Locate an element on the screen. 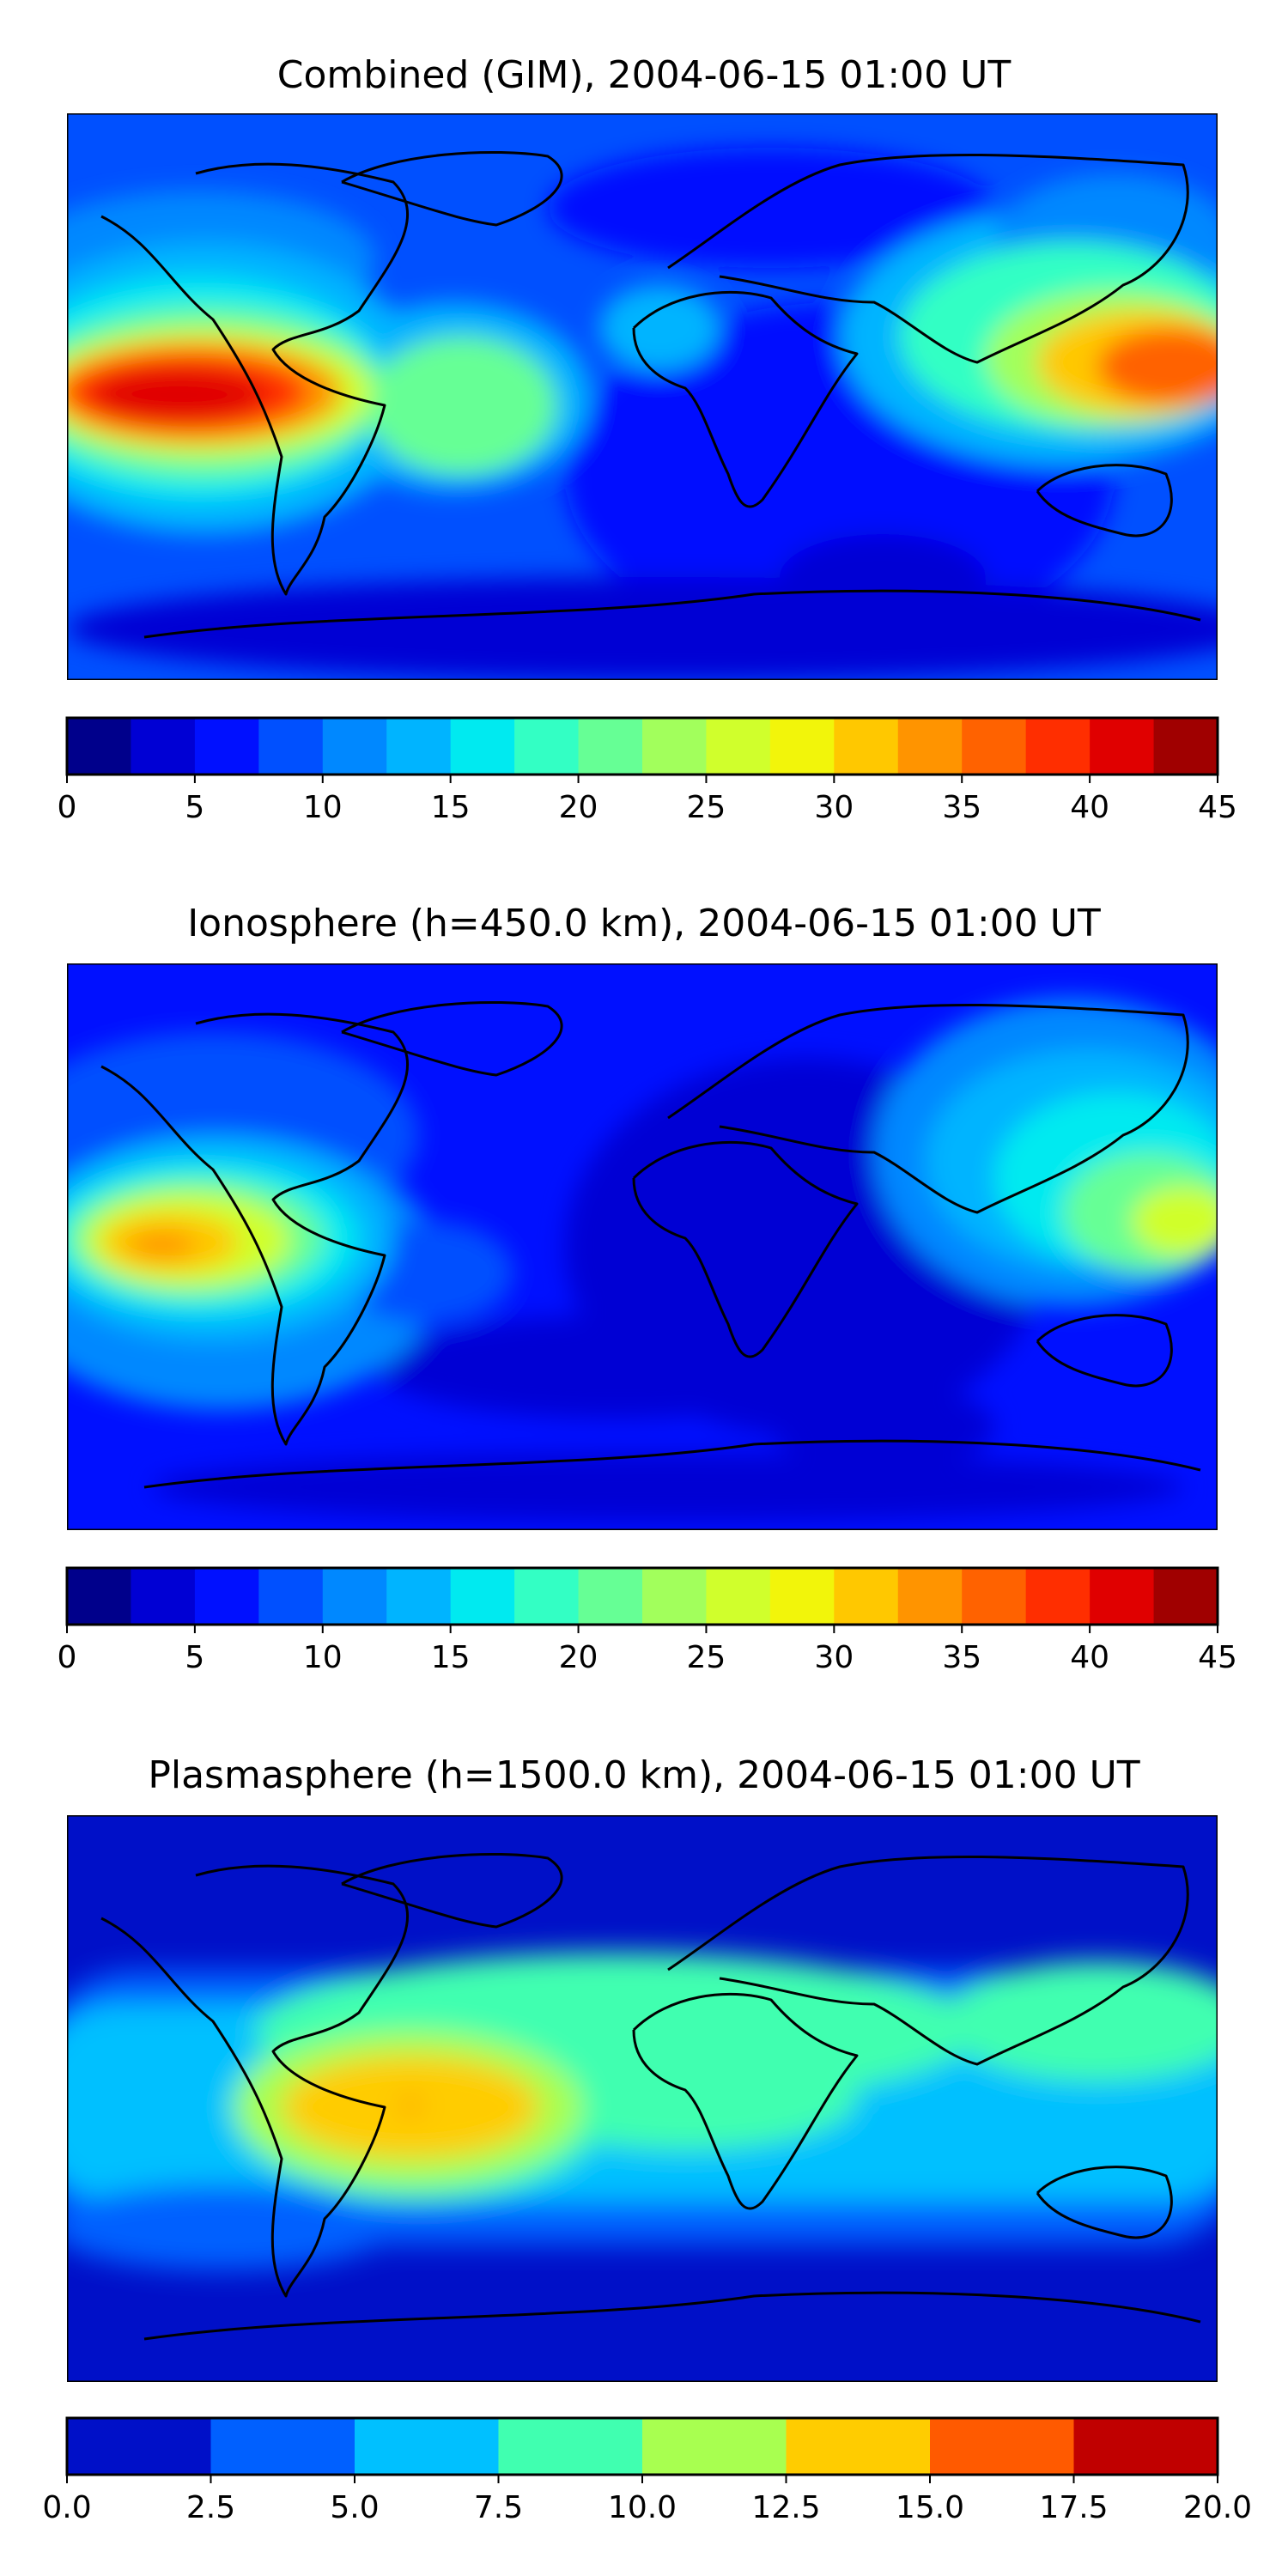 Image resolution: width=1288 pixels, height=2576 pixels. colorbar-tick-label: 20.0 is located at coordinates (1217, 2507).